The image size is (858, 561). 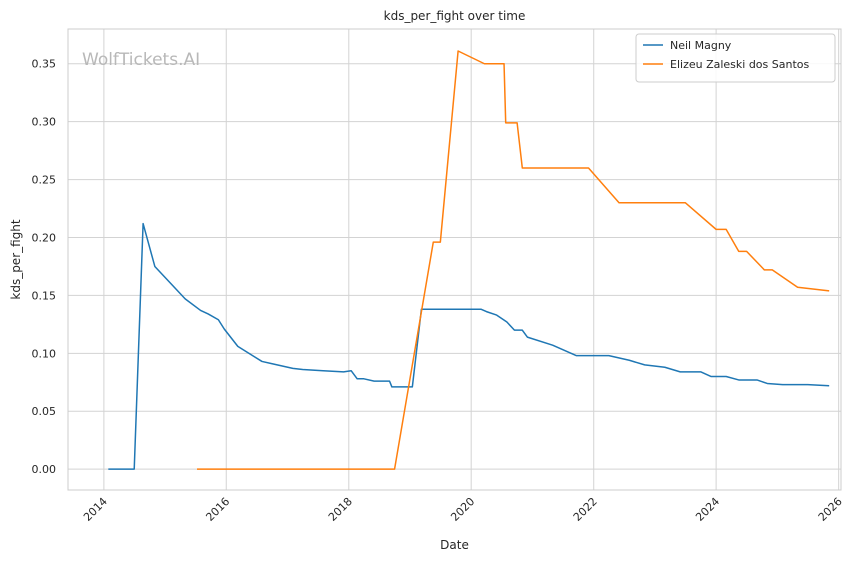 I want to click on y-axis-ticks: 0.00 0.05 0.10 0.15 0.20 0.25 0.30 0.35, so click(x=44, y=267).